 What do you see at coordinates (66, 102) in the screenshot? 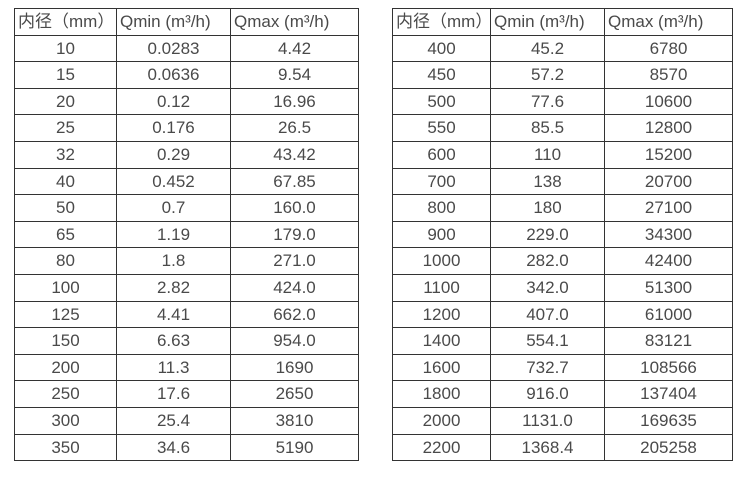
I see `data-cell: 20` at bounding box center [66, 102].